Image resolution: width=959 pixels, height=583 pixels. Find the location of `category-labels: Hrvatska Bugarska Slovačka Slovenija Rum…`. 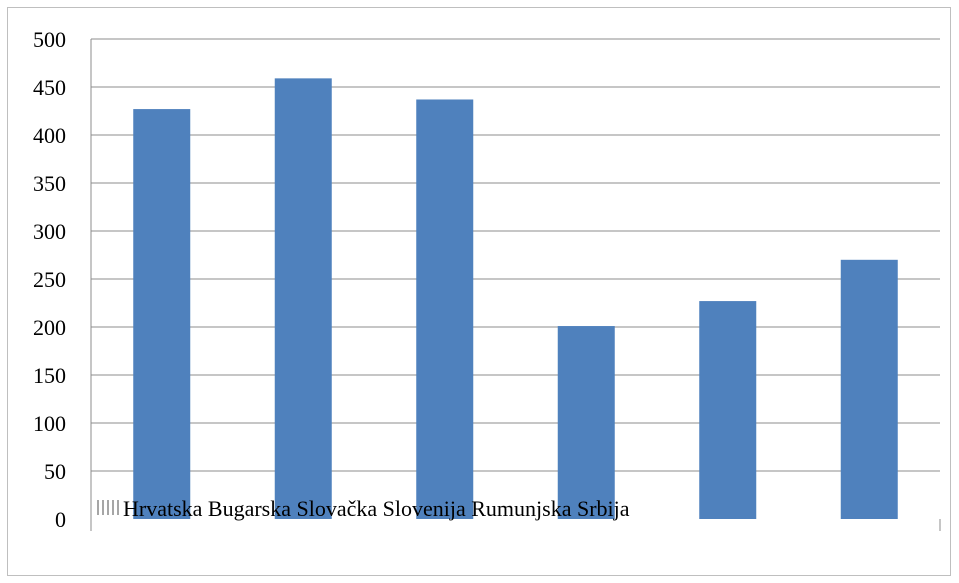

category-labels: Hrvatska Bugarska Slovačka Slovenija Rum… is located at coordinates (376, 508).